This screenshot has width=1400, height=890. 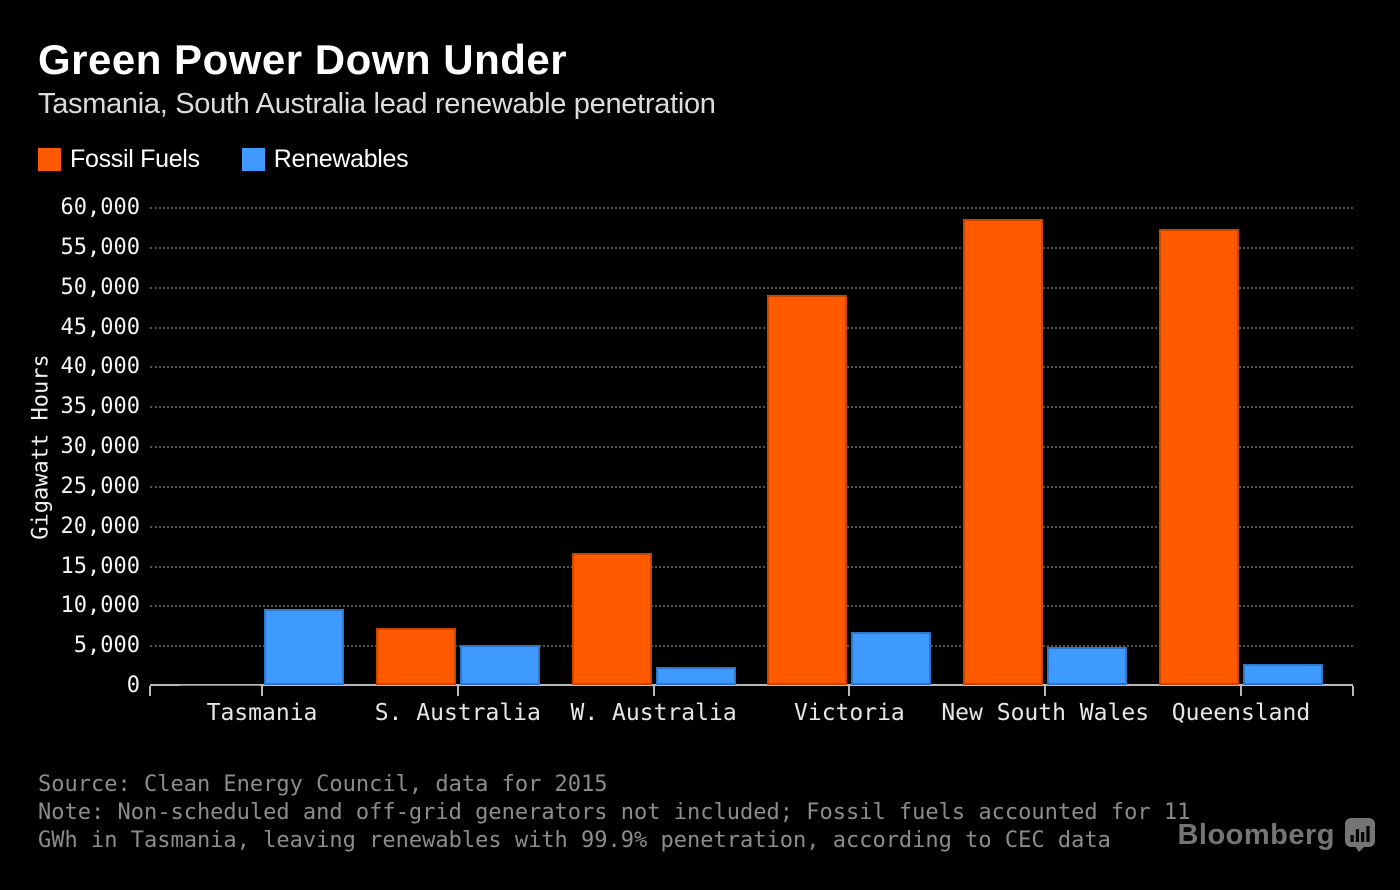 What do you see at coordinates (1283, 674) in the screenshot?
I see `bar-renewables-queensland` at bounding box center [1283, 674].